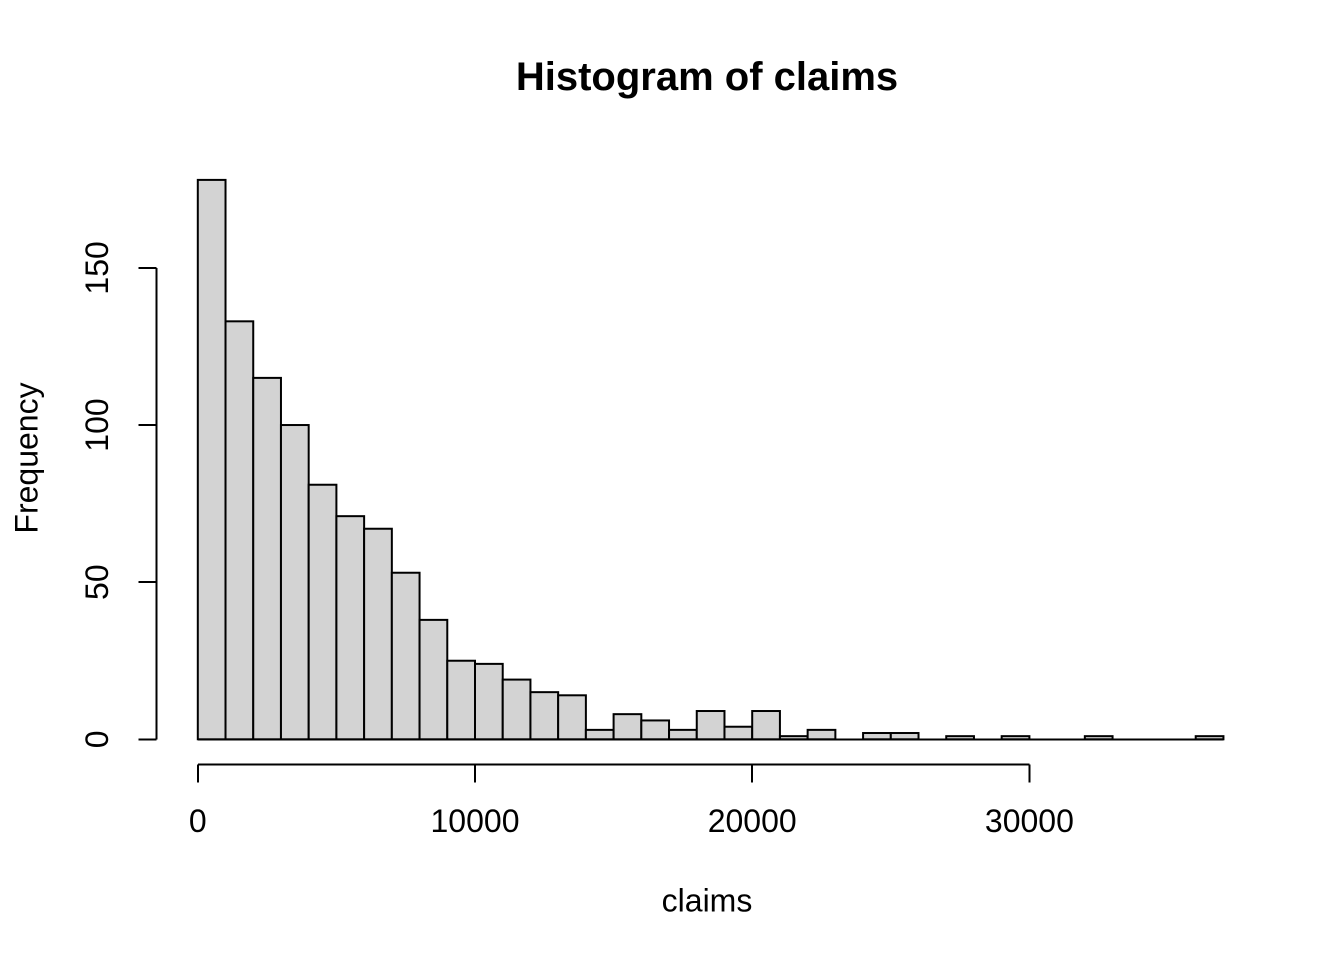 Image resolution: width=1344 pixels, height=960 pixels. I want to click on y-axis-tick-label: 100, so click(97, 424).